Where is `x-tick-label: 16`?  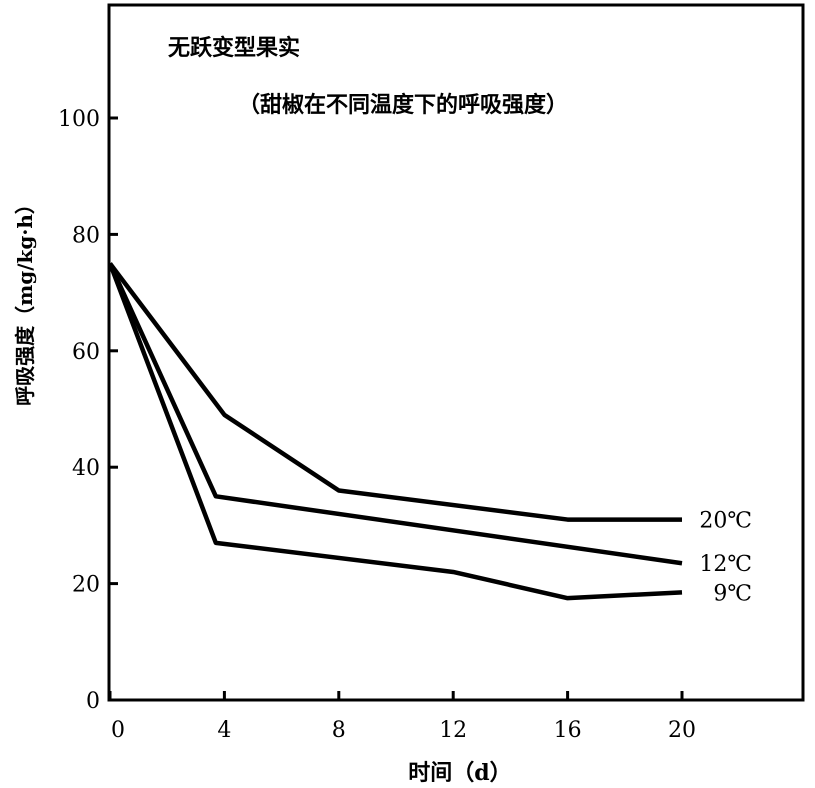 x-tick-label: 16 is located at coordinates (568, 730).